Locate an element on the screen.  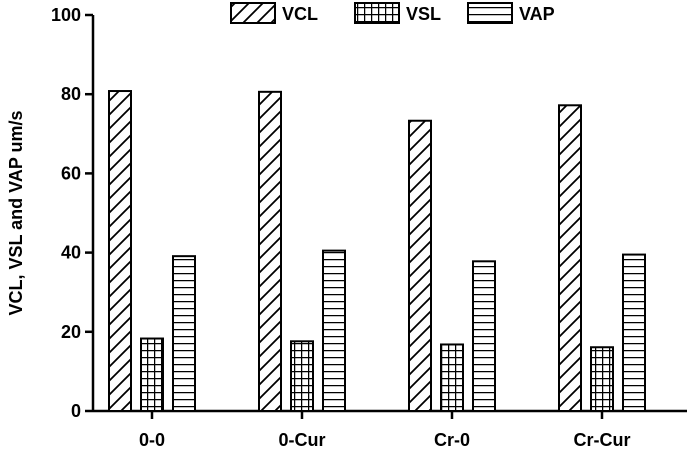
y-tick-label: 60 is located at coordinates (71, 173).